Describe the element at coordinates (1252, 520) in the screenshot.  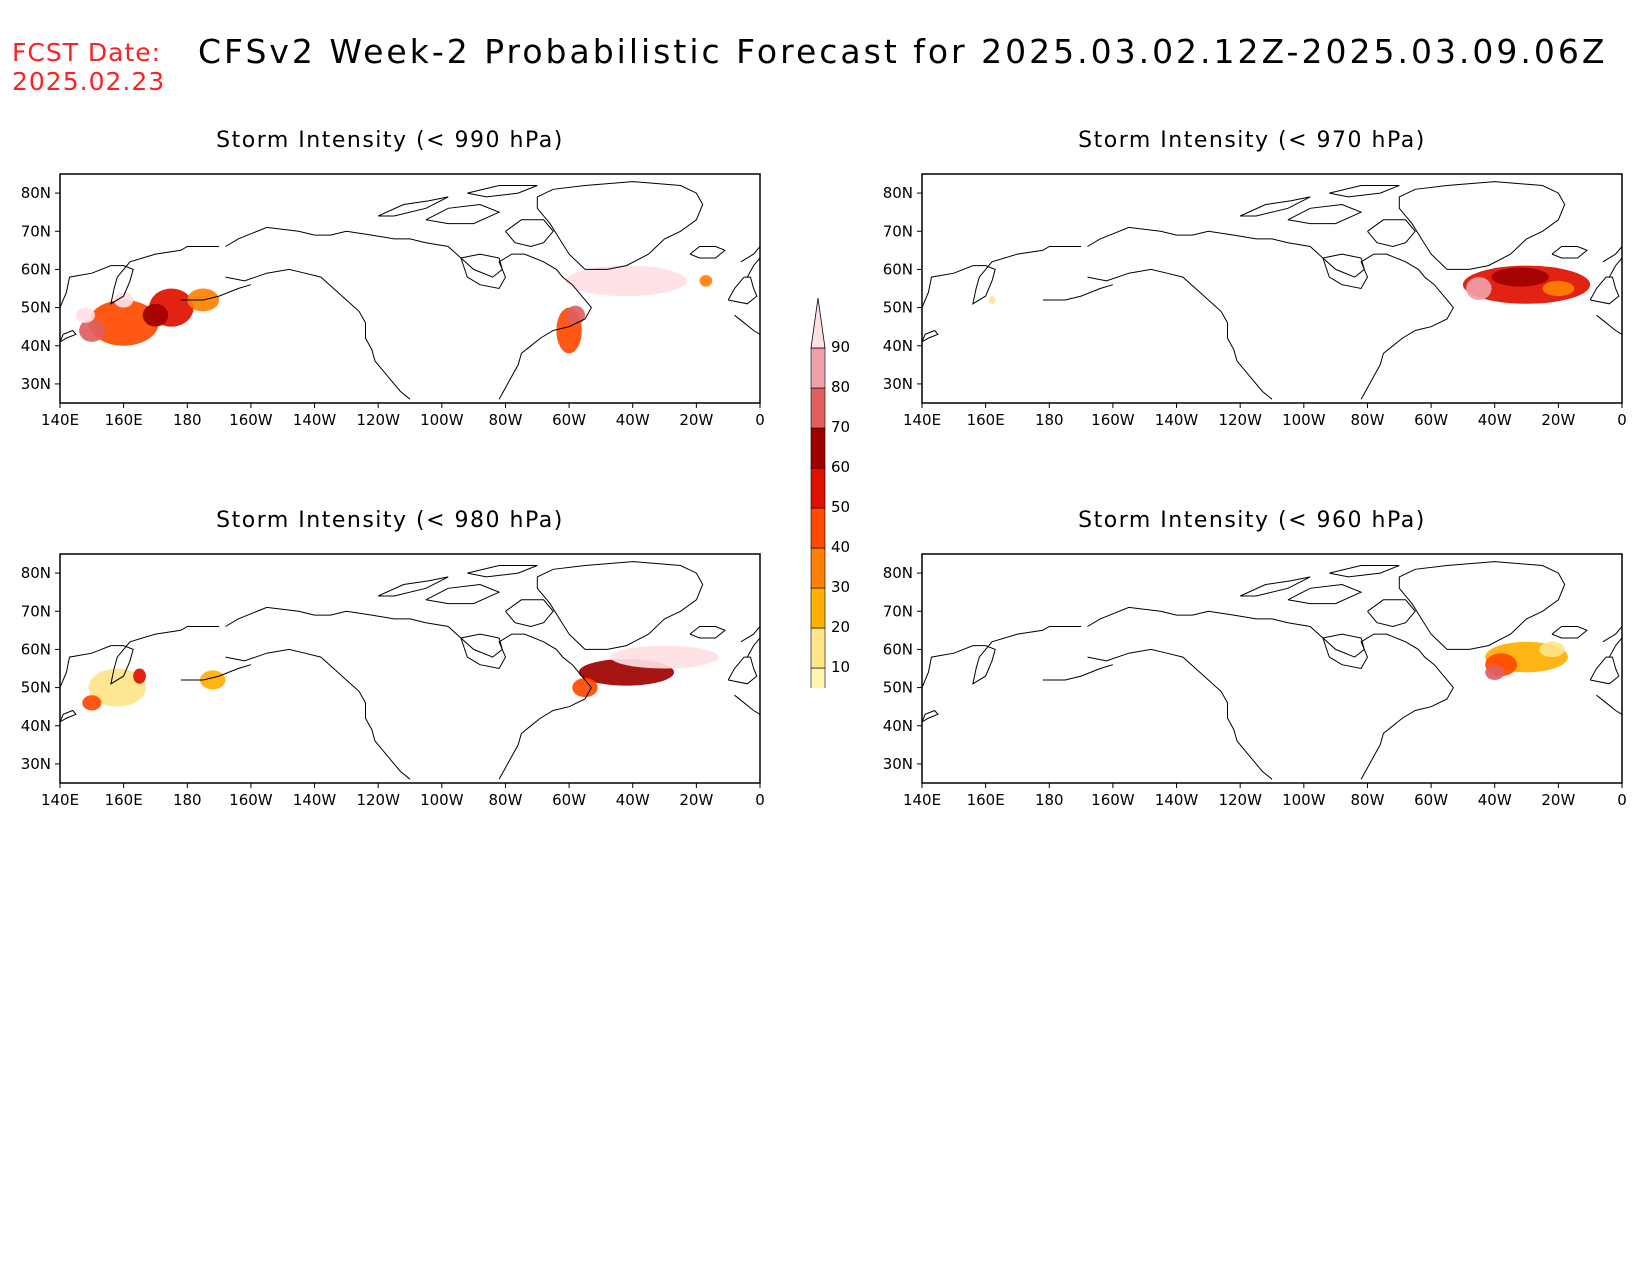
I see `panel-title-960: Storm Intensity (< 960 hPa)` at that location.